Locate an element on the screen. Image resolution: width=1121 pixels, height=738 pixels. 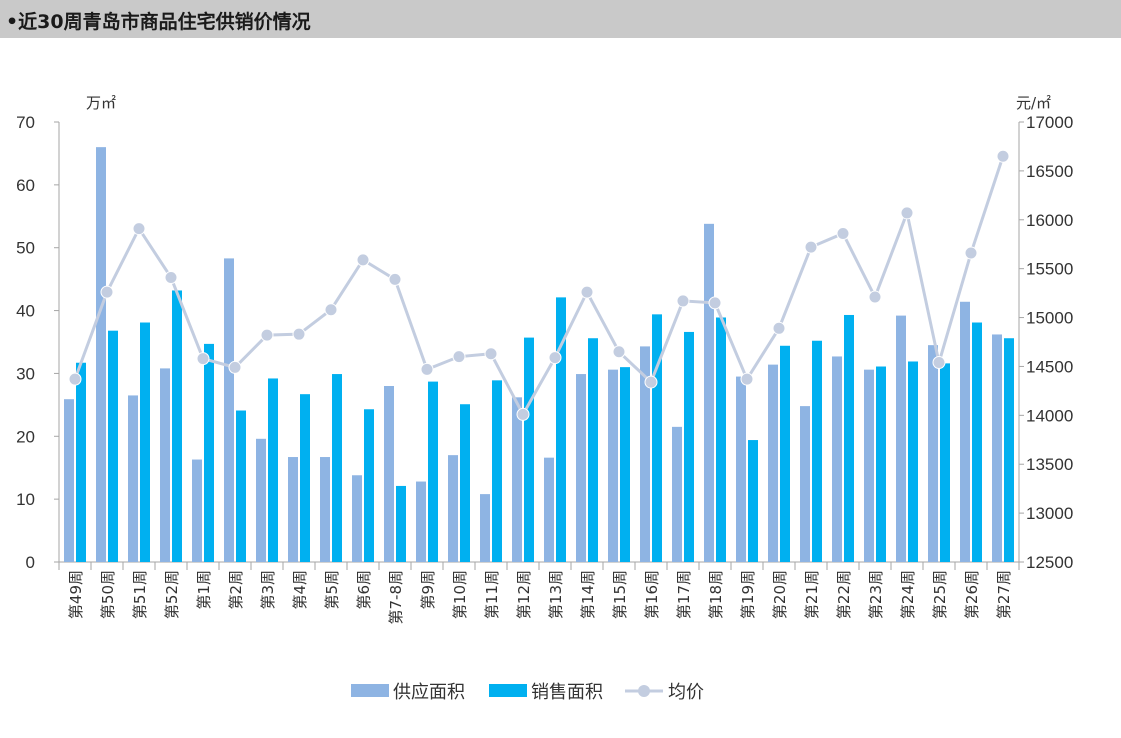
left-tick-label: 40 is located at coordinates (25, 311).